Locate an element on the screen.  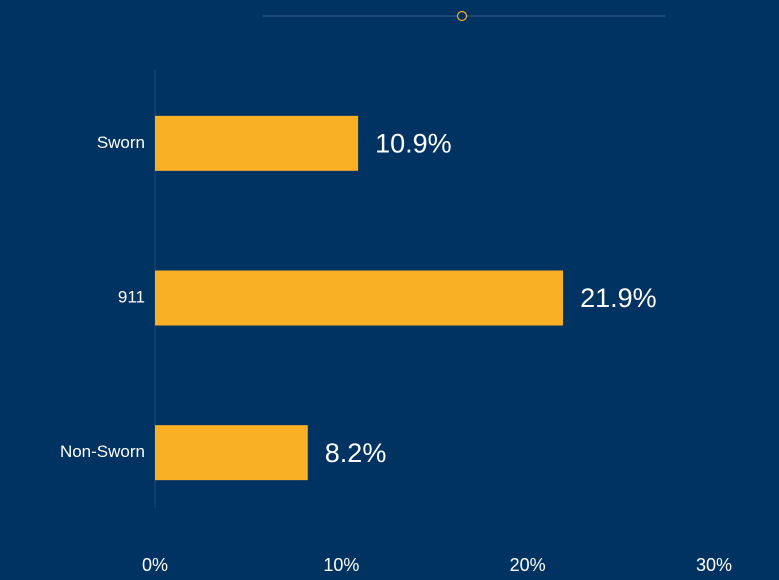
decor-dot is located at coordinates (462, 16).